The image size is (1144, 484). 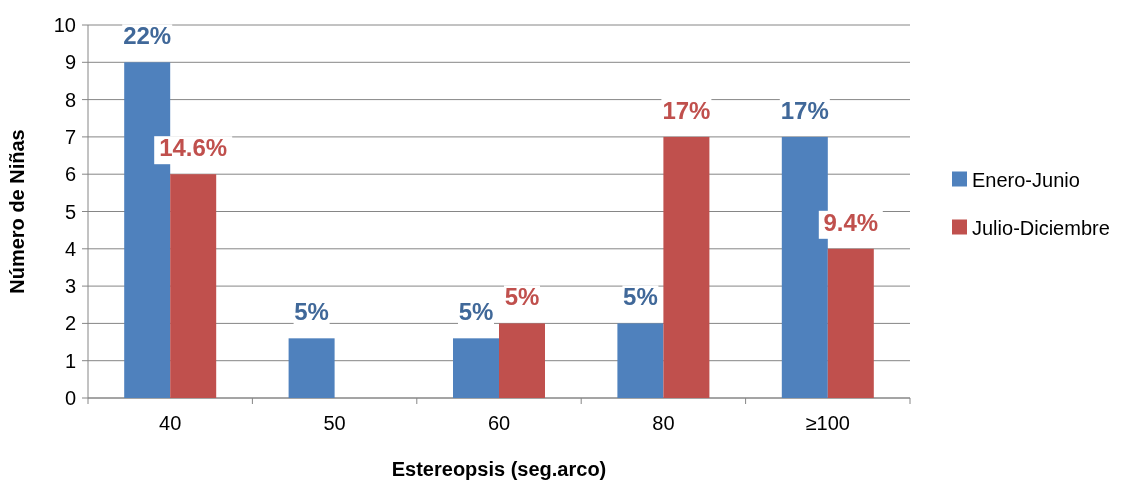 I want to click on x-axis-title: Estereopsis (seg.arco), so click(x=499, y=469).